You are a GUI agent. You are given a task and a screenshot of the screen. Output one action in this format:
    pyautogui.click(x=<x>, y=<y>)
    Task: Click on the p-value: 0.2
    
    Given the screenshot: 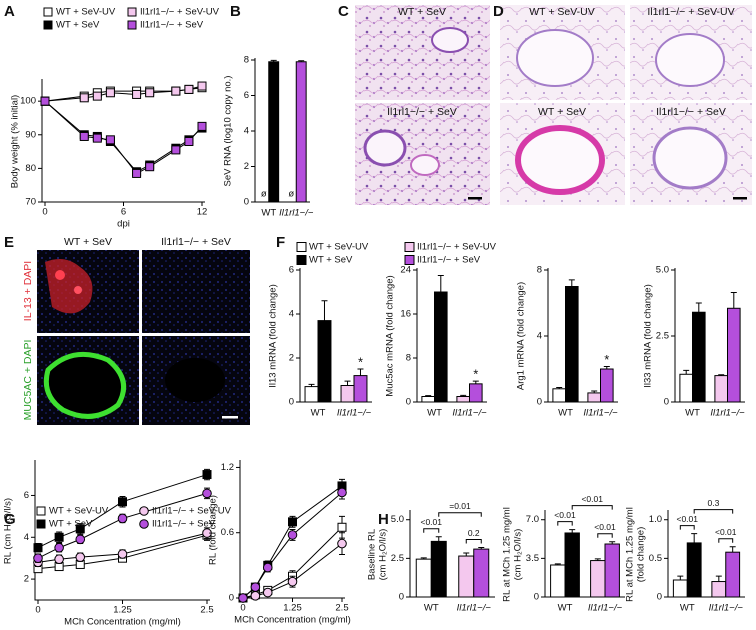 What is the action you would take?
    pyautogui.click(x=474, y=533)
    